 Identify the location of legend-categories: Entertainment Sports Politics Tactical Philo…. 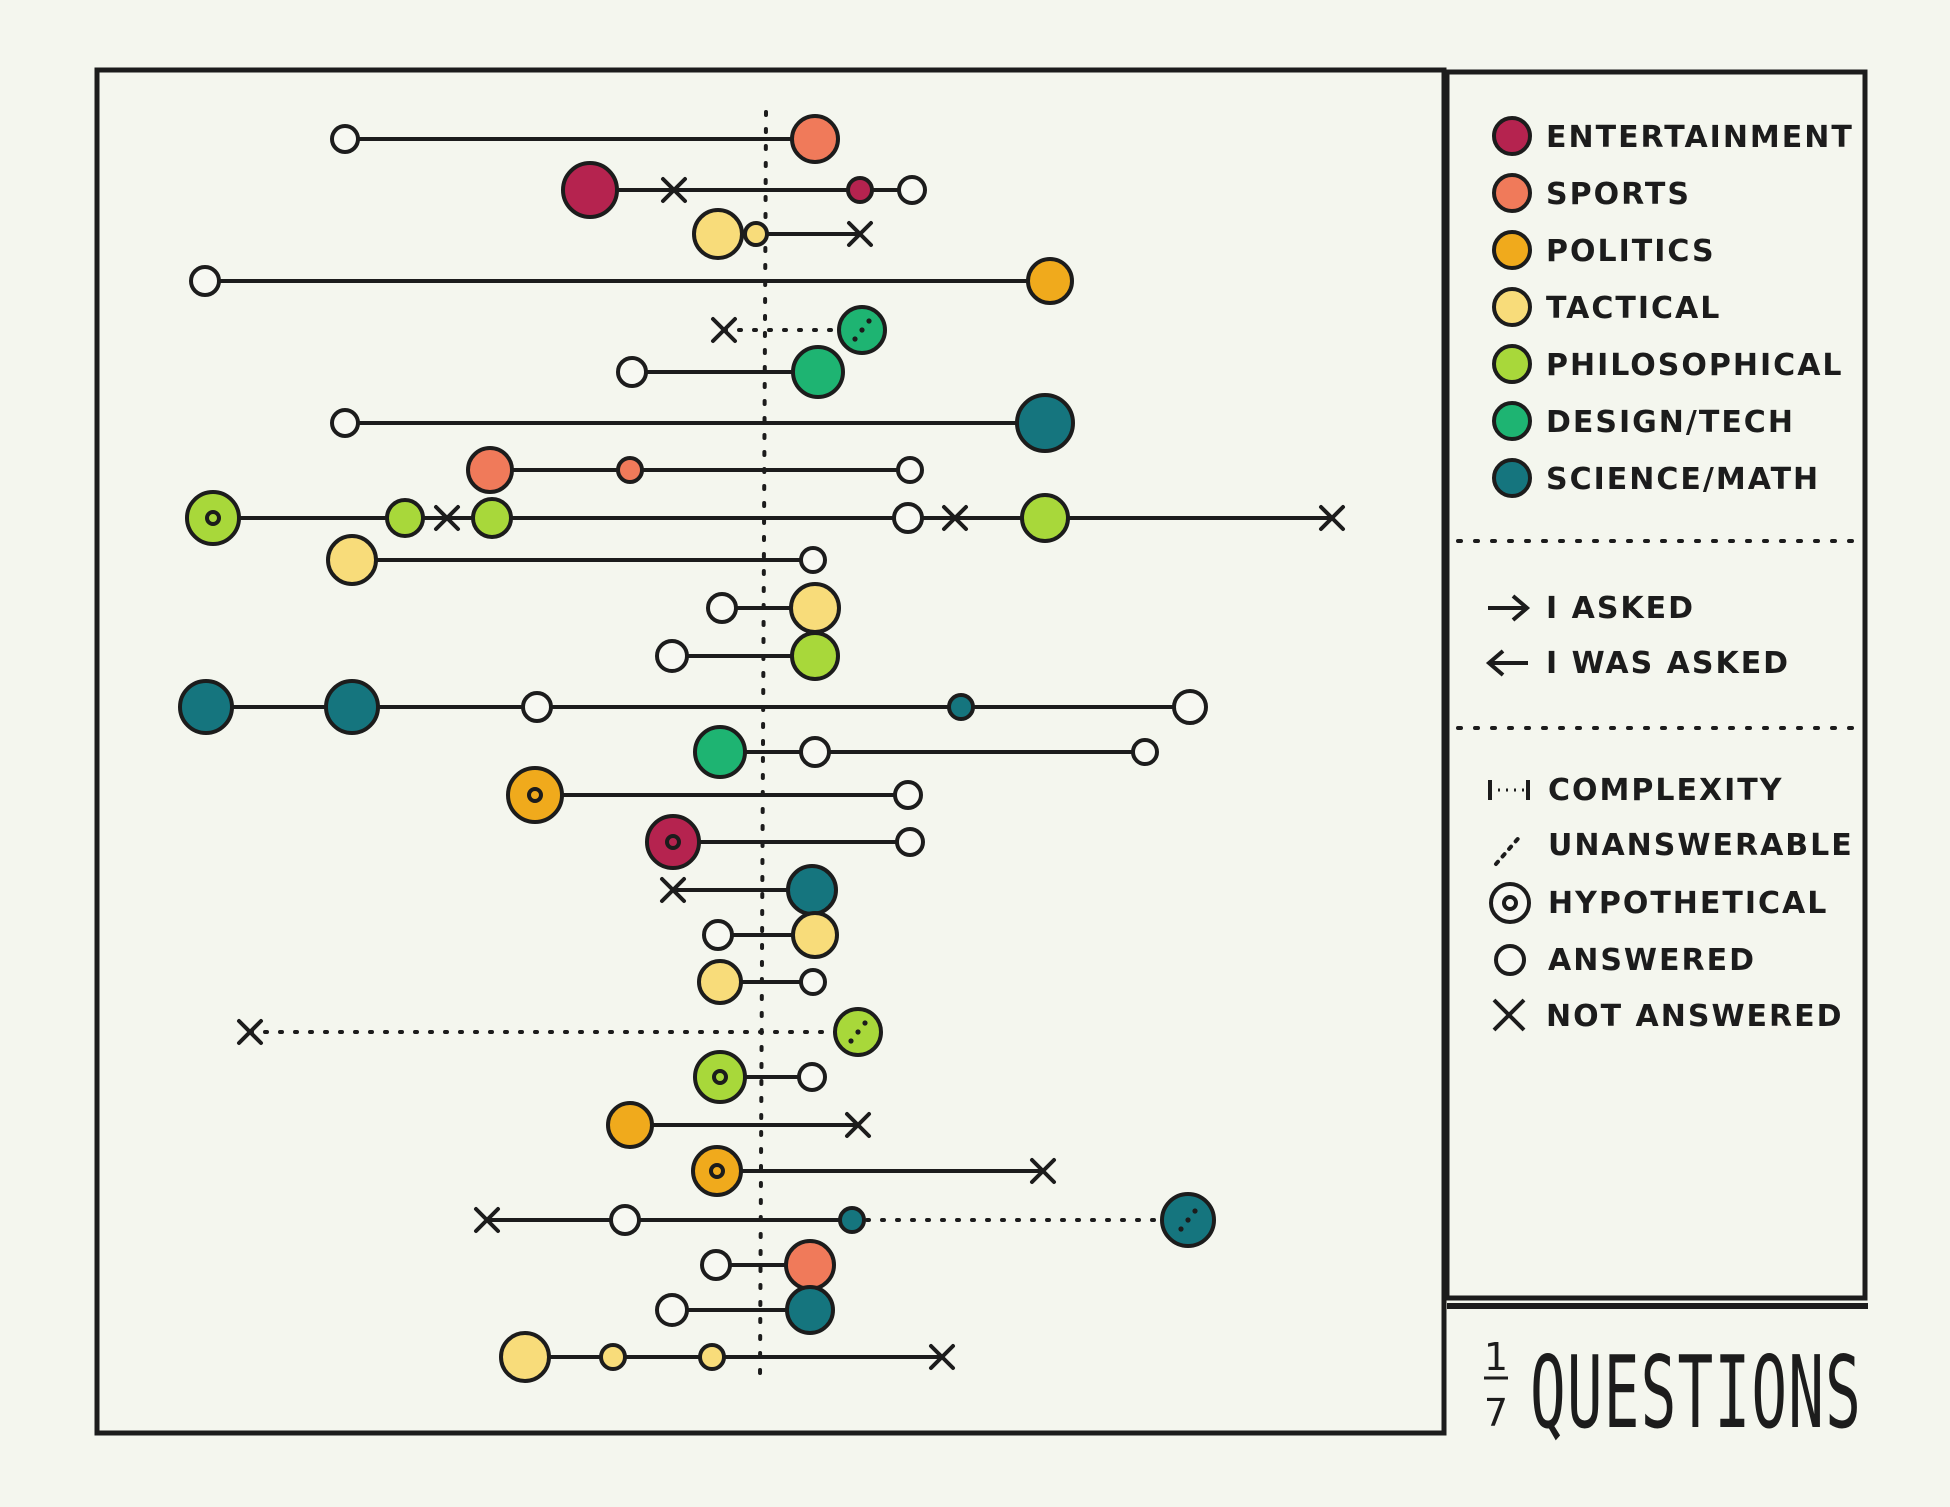
(1672, 307).